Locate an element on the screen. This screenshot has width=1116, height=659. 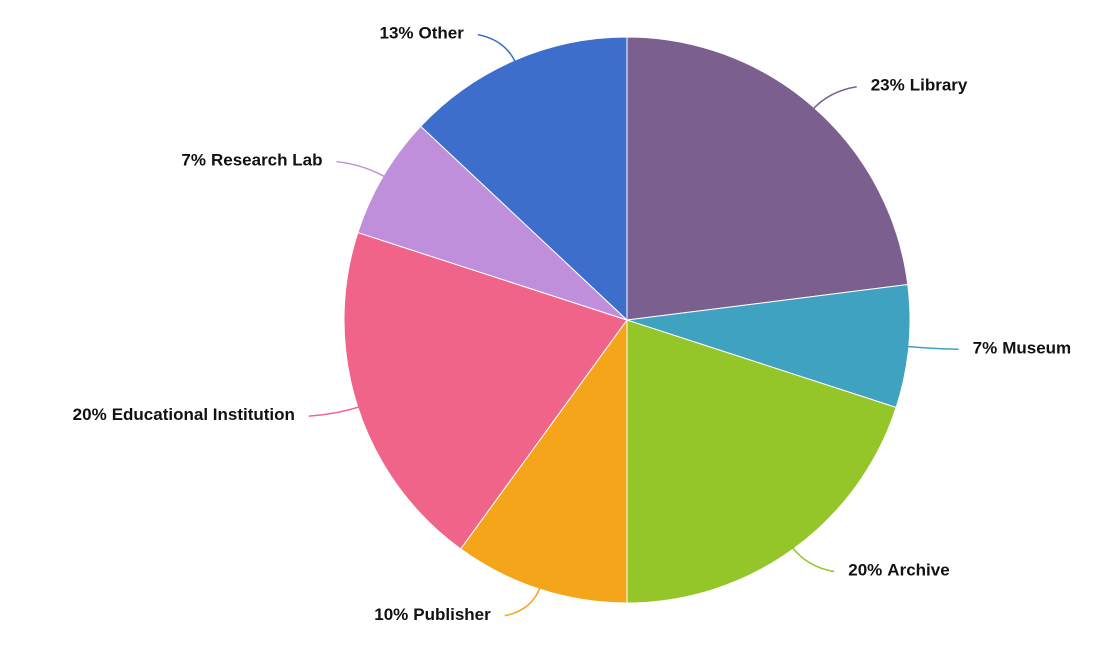
slice-value-label: 10% is located at coordinates (391, 614).